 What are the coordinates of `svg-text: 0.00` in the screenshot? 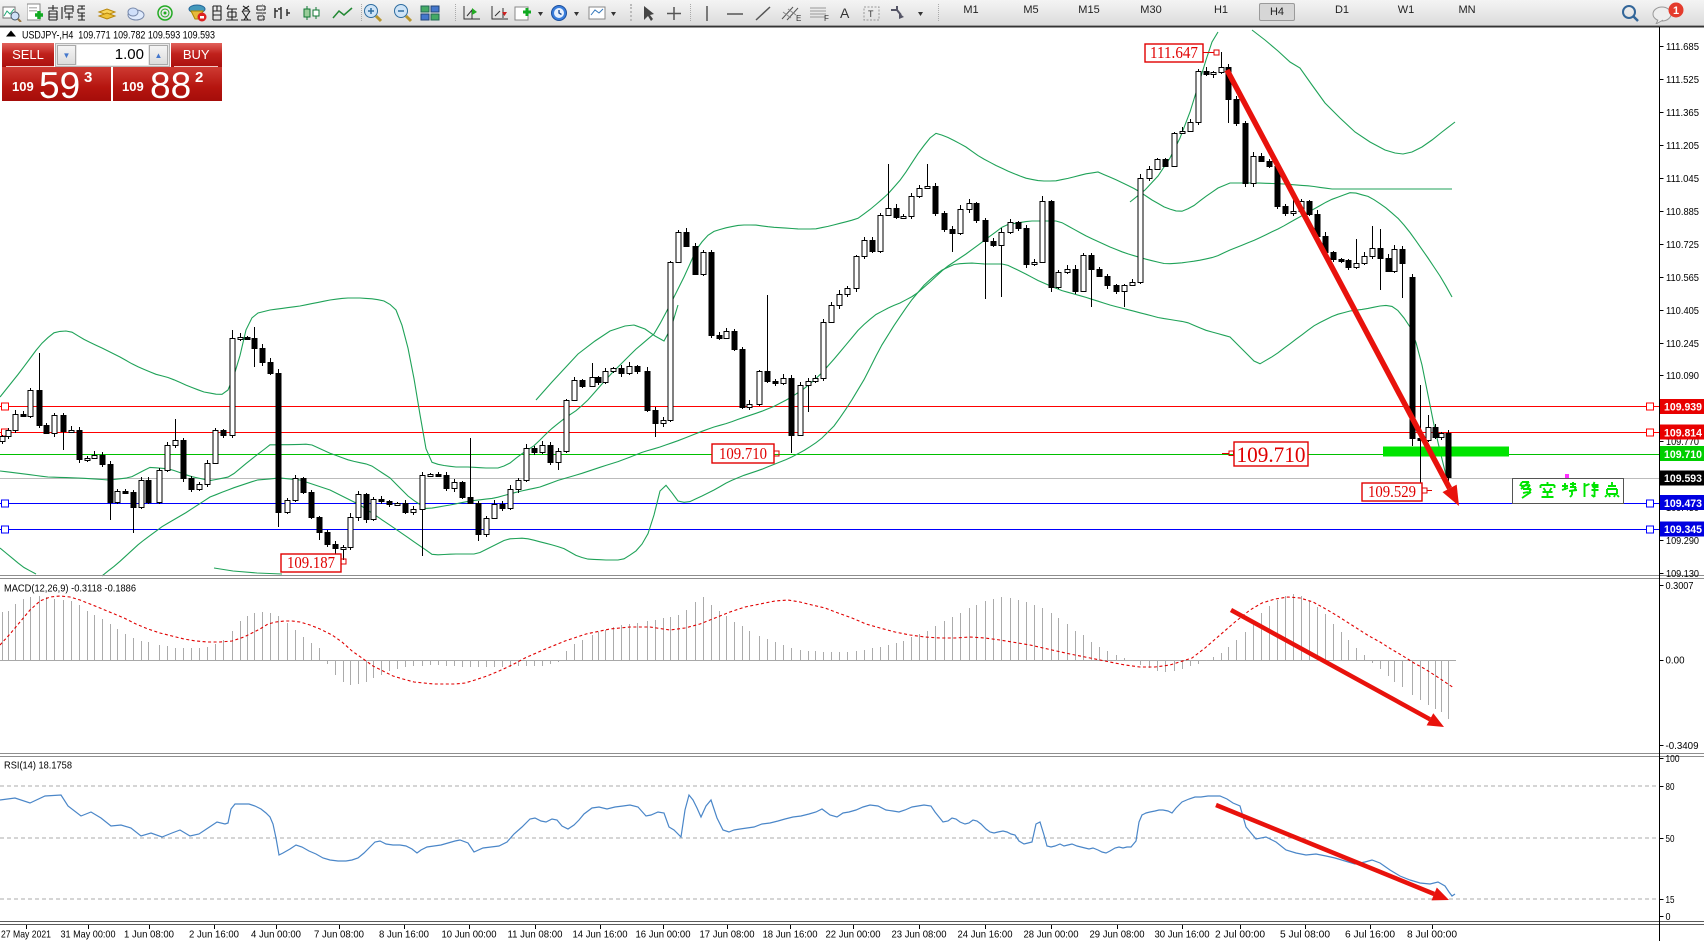 It's located at (1675, 661).